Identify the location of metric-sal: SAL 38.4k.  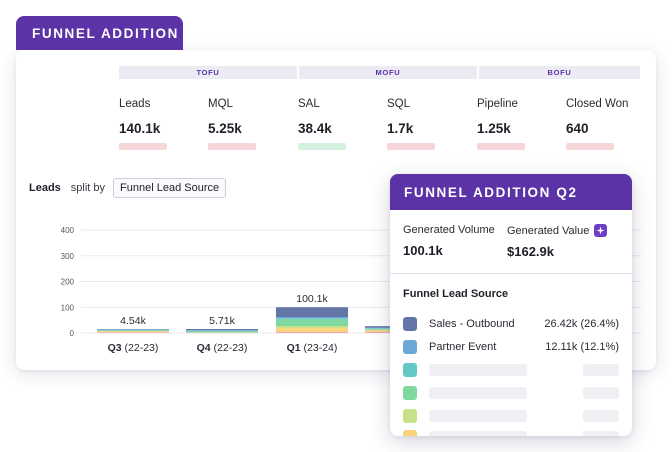
(340, 124).